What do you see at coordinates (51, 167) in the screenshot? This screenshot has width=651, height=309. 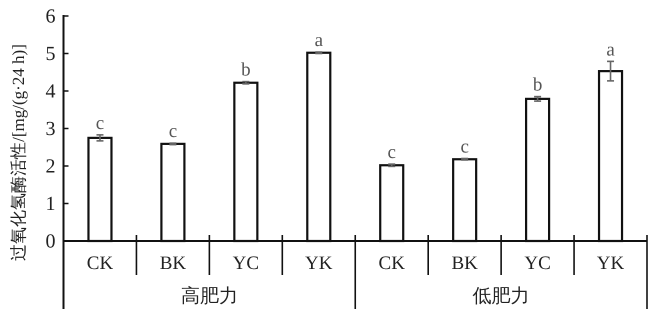 I see `y-tick-label: 2` at bounding box center [51, 167].